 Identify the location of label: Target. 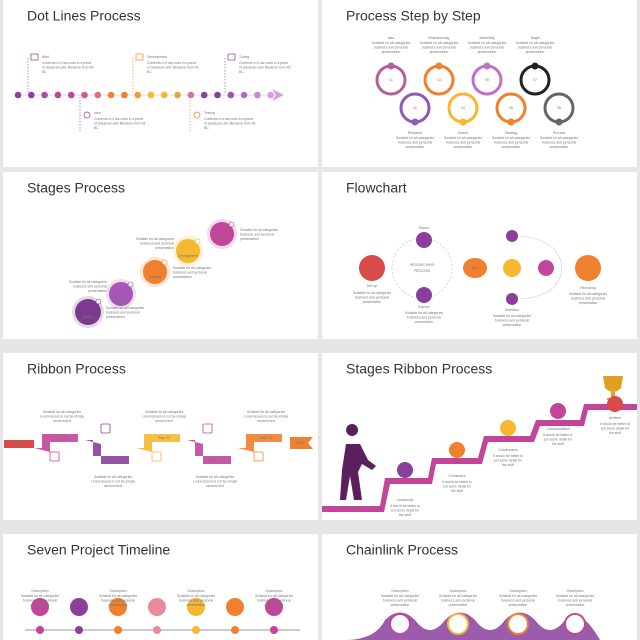
(534, 38).